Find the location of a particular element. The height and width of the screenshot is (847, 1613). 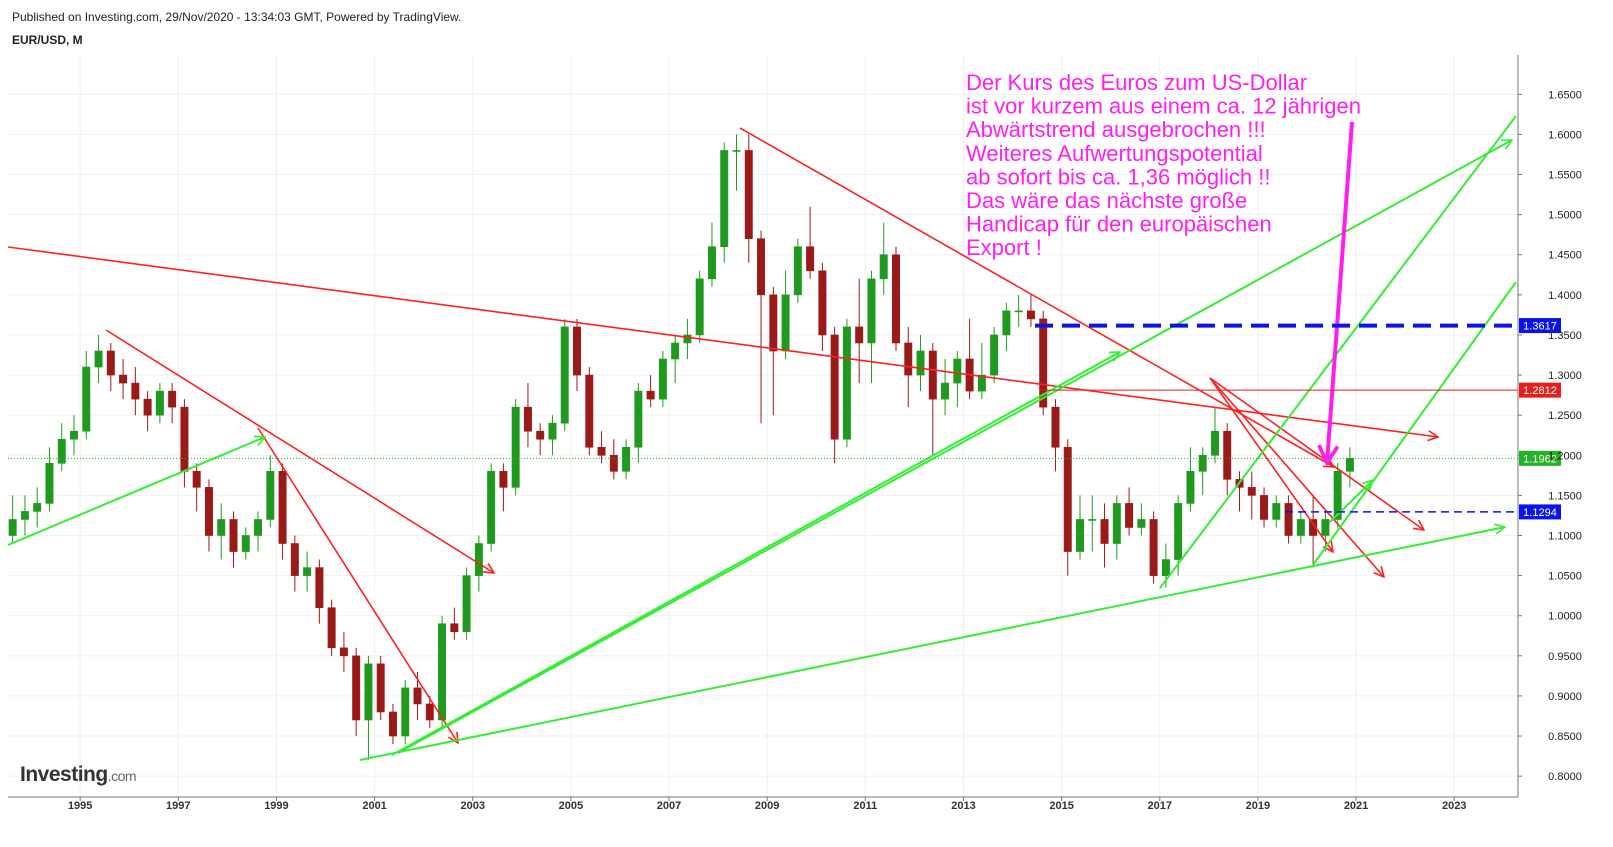

y-tick-label: 1.5500 is located at coordinates (1565, 176).